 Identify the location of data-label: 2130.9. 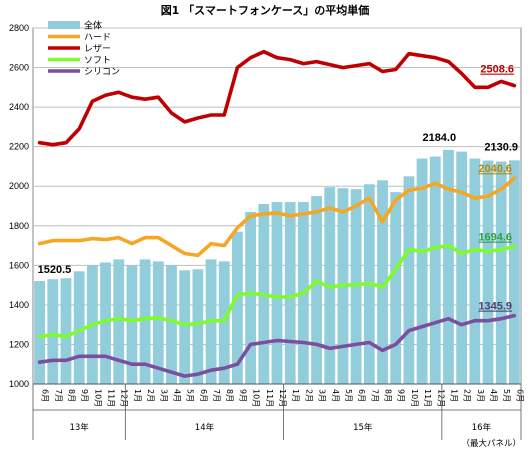
(501, 147).